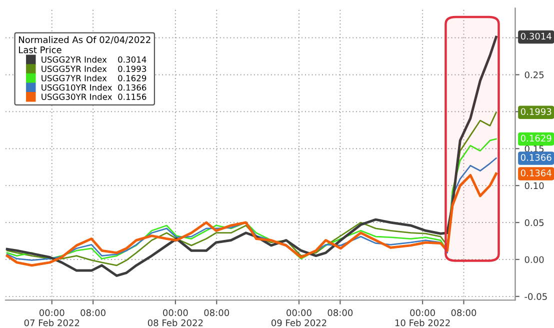 The image size is (554, 328). What do you see at coordinates (536, 112) in the screenshot?
I see `text: 0.1993` at bounding box center [536, 112].